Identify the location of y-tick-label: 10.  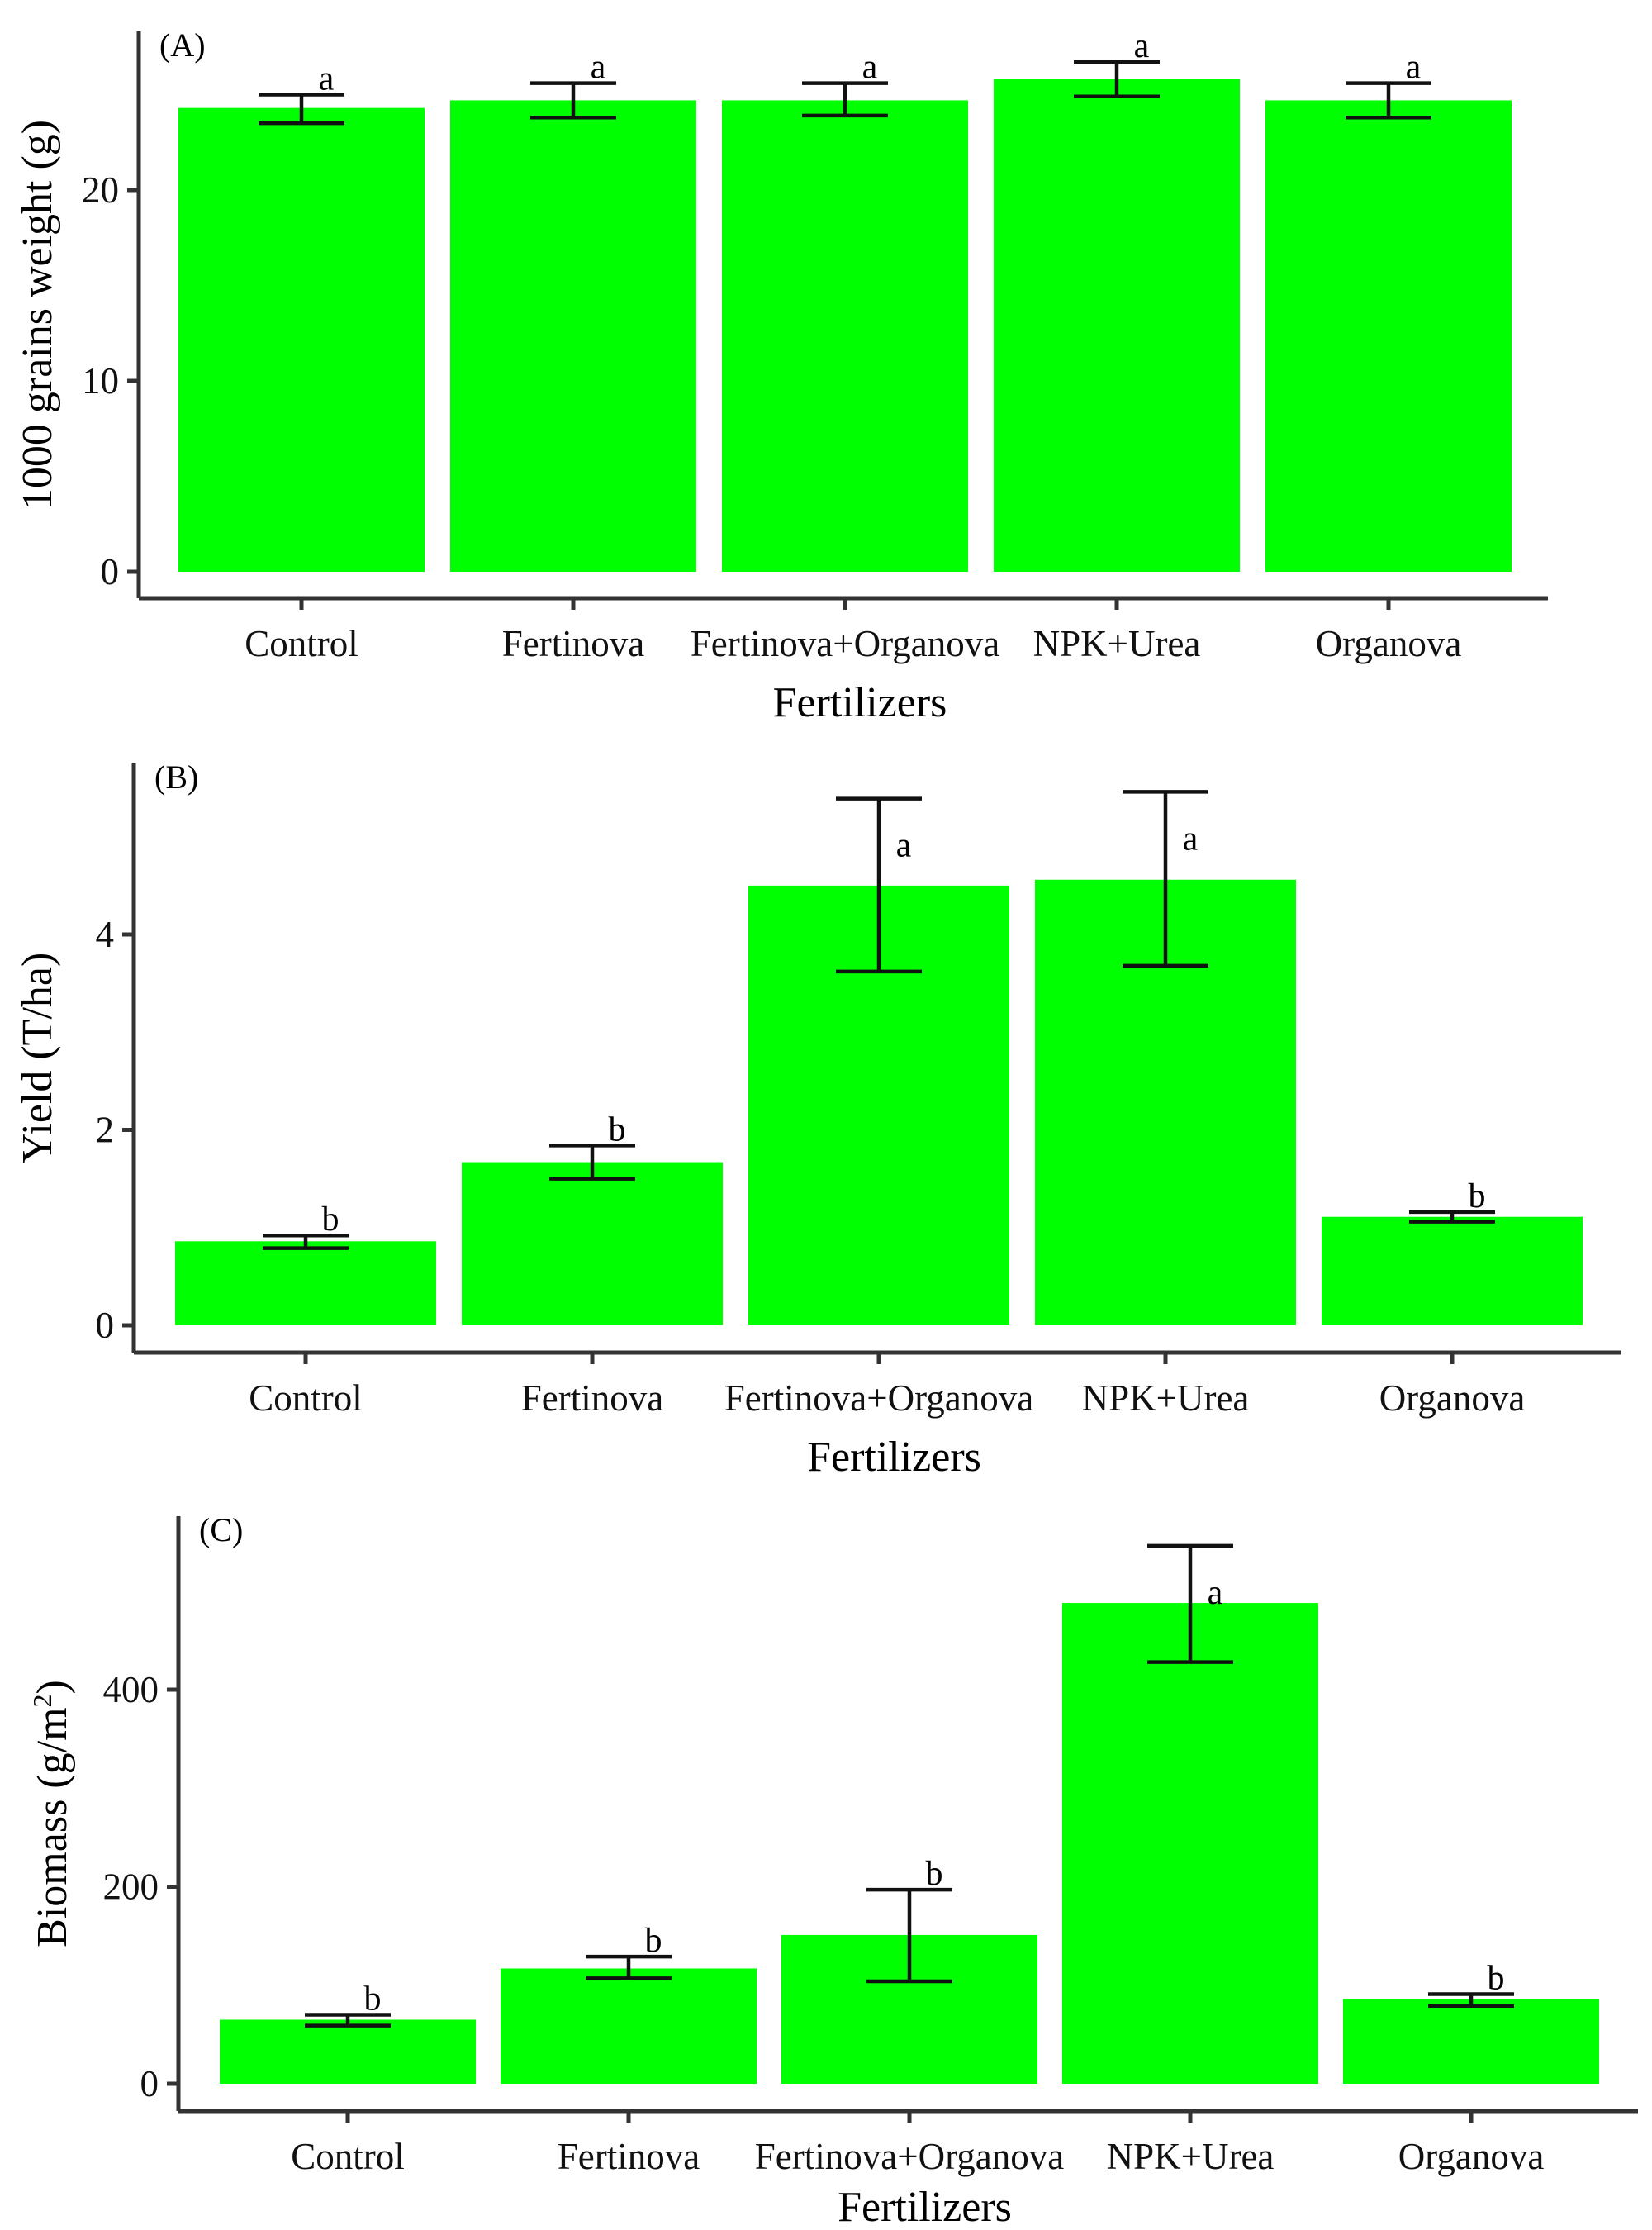
(100, 381).